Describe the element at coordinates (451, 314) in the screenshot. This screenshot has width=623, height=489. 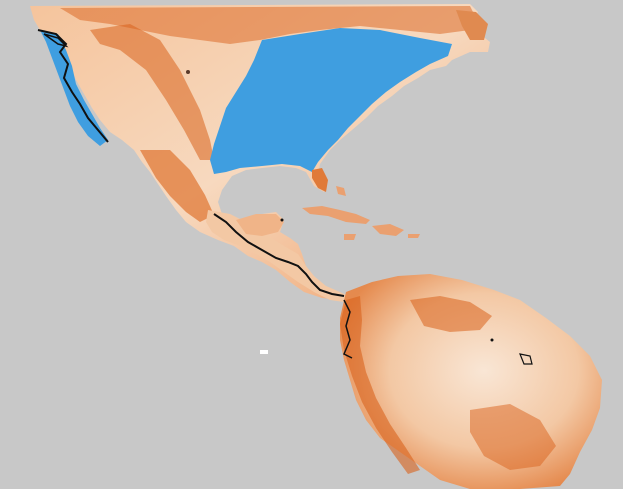
I see `amazon-north-patch` at that location.